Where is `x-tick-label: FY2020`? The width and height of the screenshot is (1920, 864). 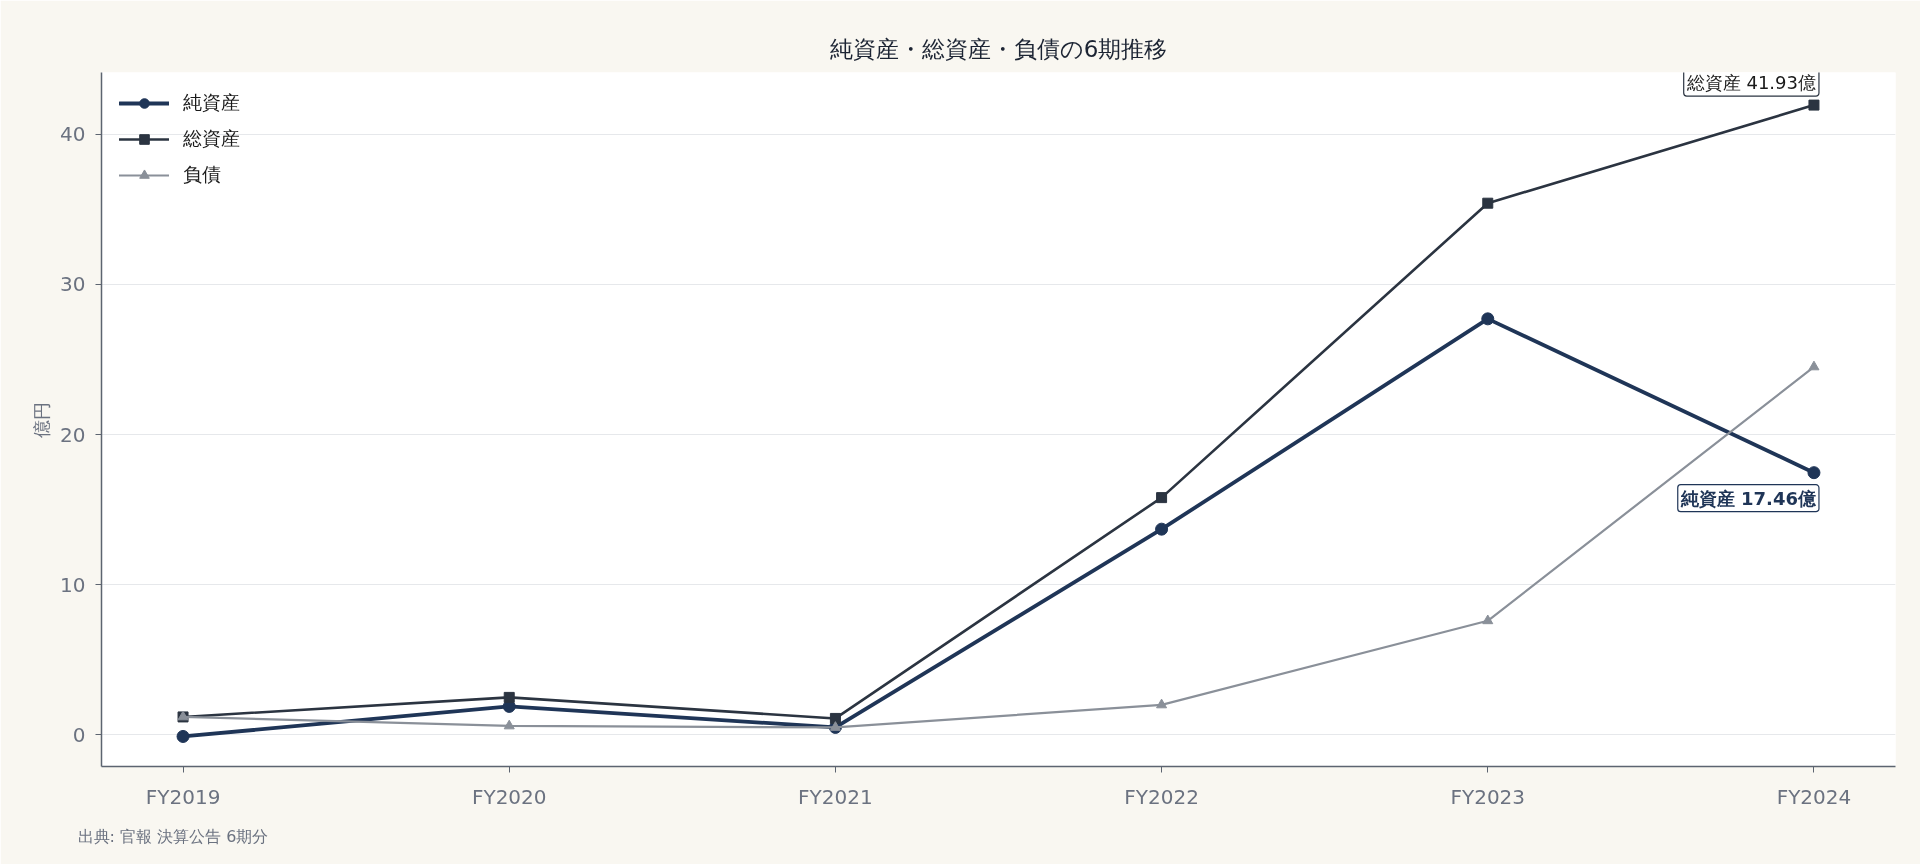 x-tick-label: FY2020 is located at coordinates (509, 796).